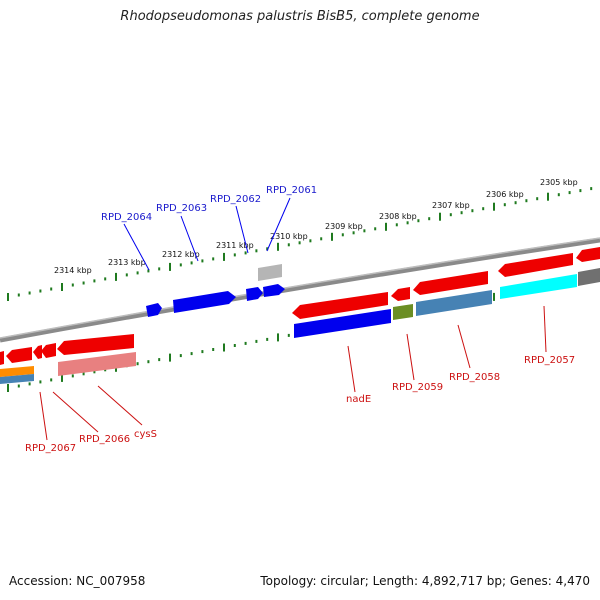 The width and height of the screenshot is (600, 600). Describe the element at coordinates (474, 377) in the screenshot. I see `label-rpd-2058: RPD_2058` at that location.